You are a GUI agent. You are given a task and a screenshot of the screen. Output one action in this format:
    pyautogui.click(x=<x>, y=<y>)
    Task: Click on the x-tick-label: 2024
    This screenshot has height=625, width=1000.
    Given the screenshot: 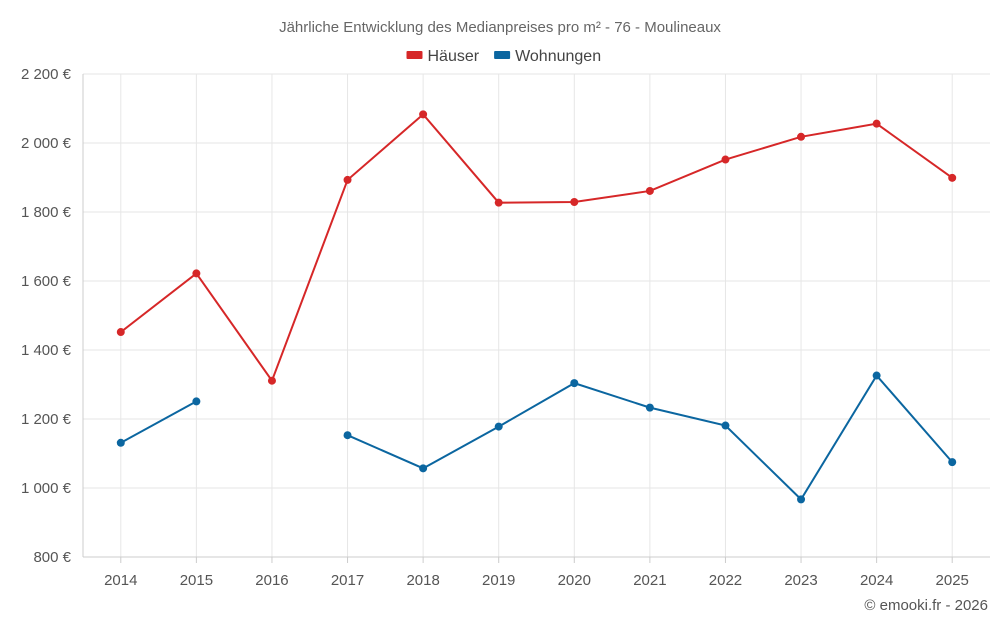 What is the action you would take?
    pyautogui.click(x=876, y=580)
    